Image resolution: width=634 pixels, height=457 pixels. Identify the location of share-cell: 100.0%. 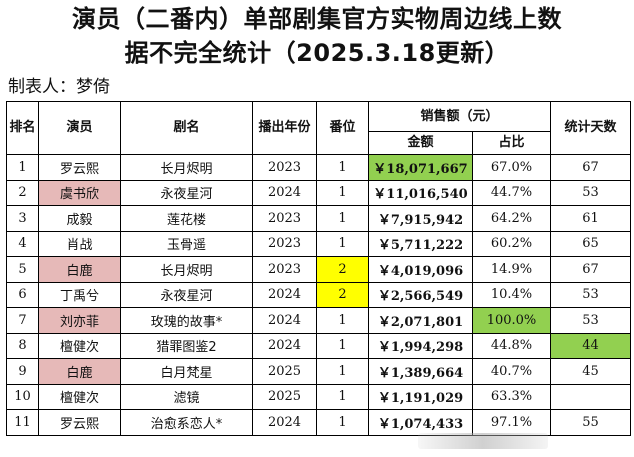
(511, 320).